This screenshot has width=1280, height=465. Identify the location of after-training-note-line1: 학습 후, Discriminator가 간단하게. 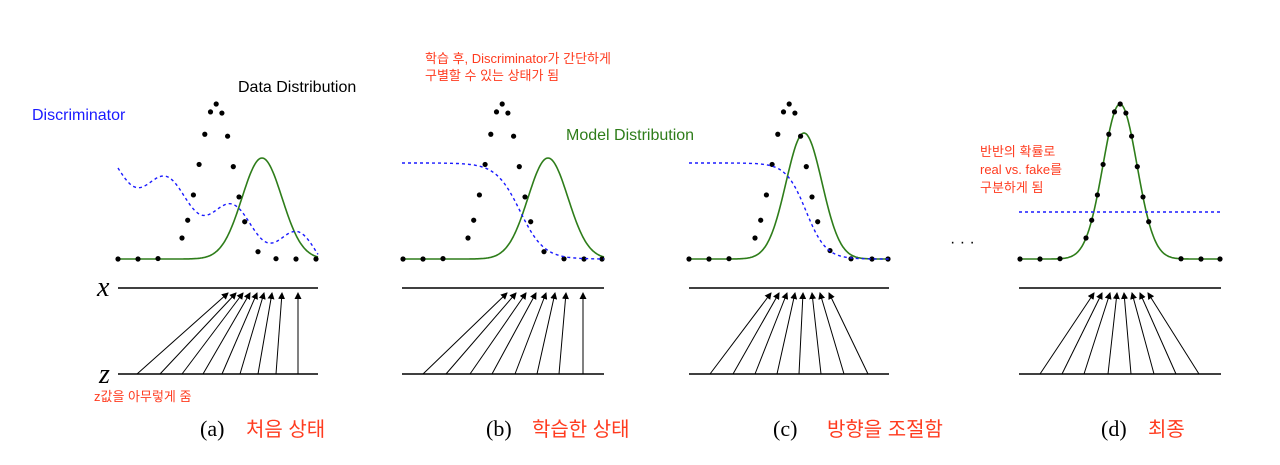
(518, 58).